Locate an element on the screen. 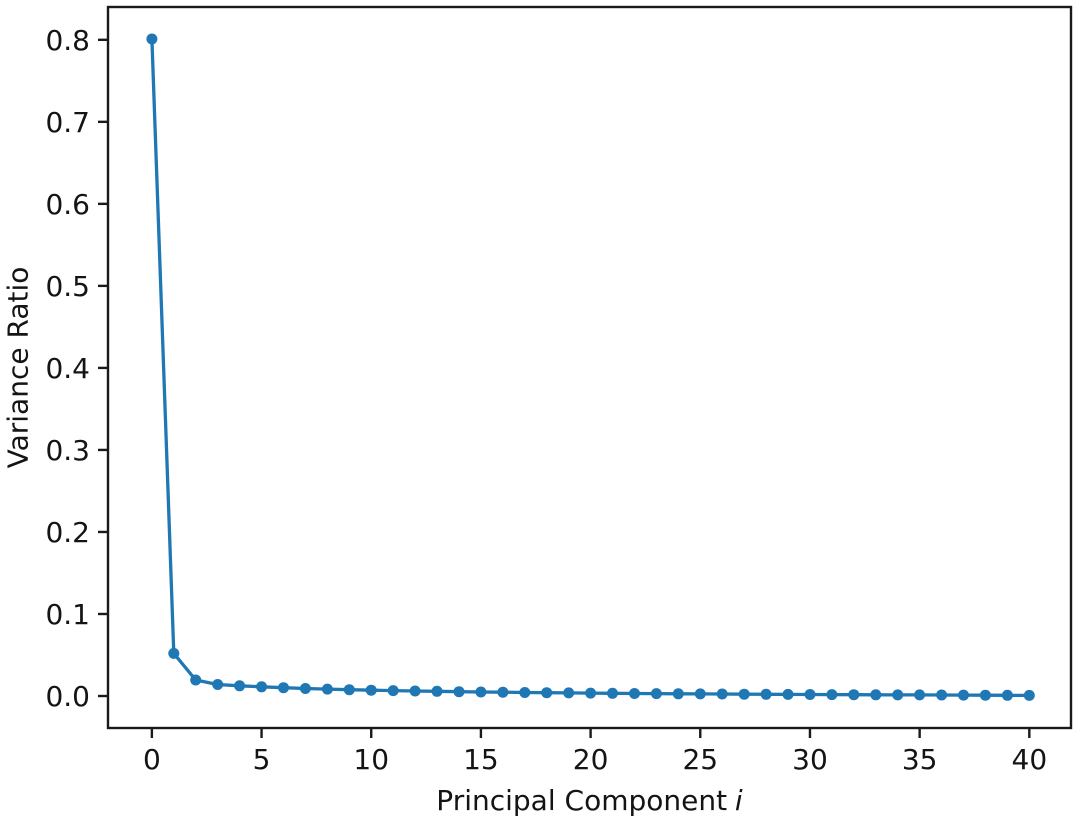  x-tick-label: 25 is located at coordinates (700, 759).